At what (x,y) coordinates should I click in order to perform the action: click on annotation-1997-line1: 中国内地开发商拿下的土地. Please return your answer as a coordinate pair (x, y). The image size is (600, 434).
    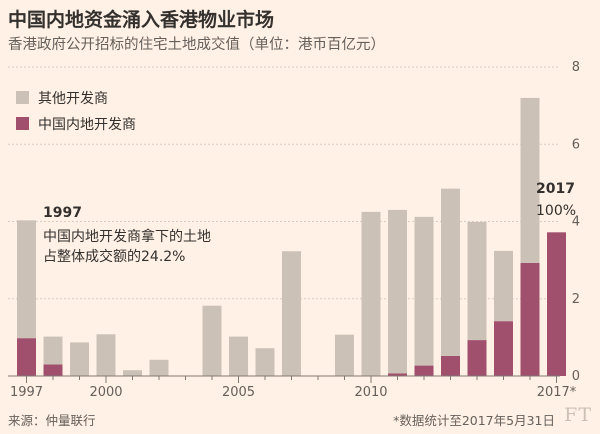
    Looking at the image, I should click on (127, 236).